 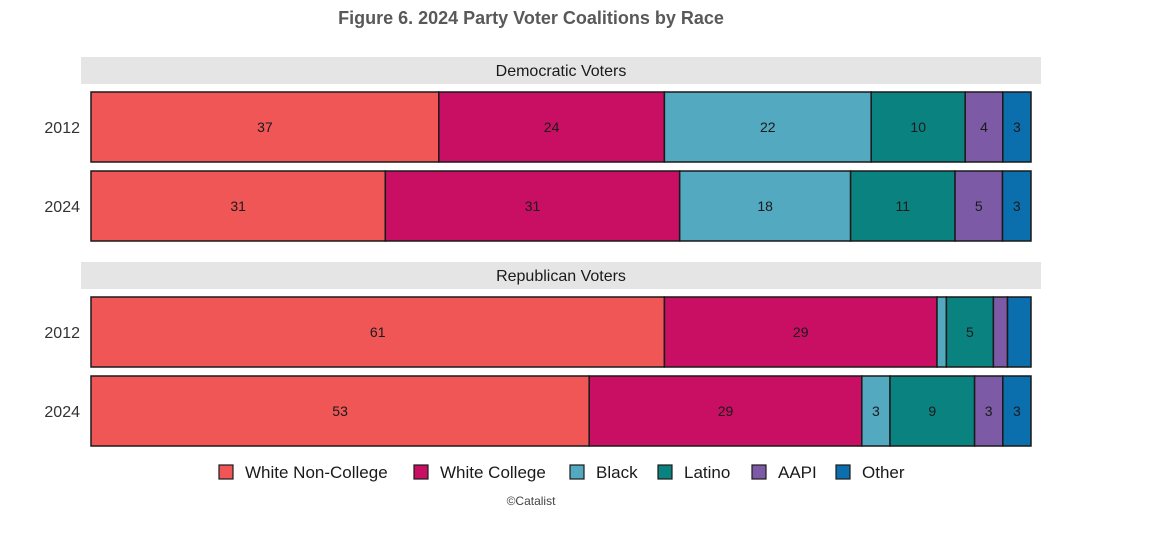 I want to click on data-label: 18, so click(x=765, y=206).